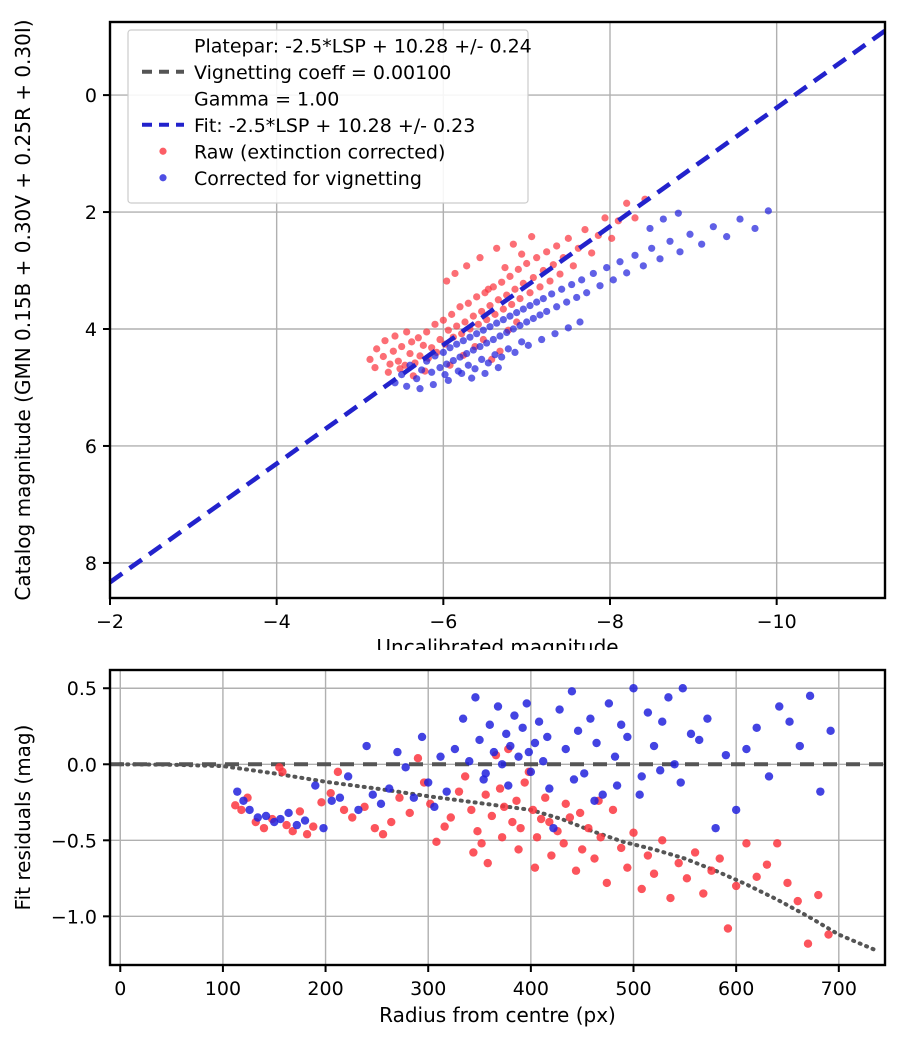  Describe the element at coordinates (334, 126) in the screenshot. I see `legend-label: Fit: -2.5*LSP + 10.28 +/- 0.23` at that location.